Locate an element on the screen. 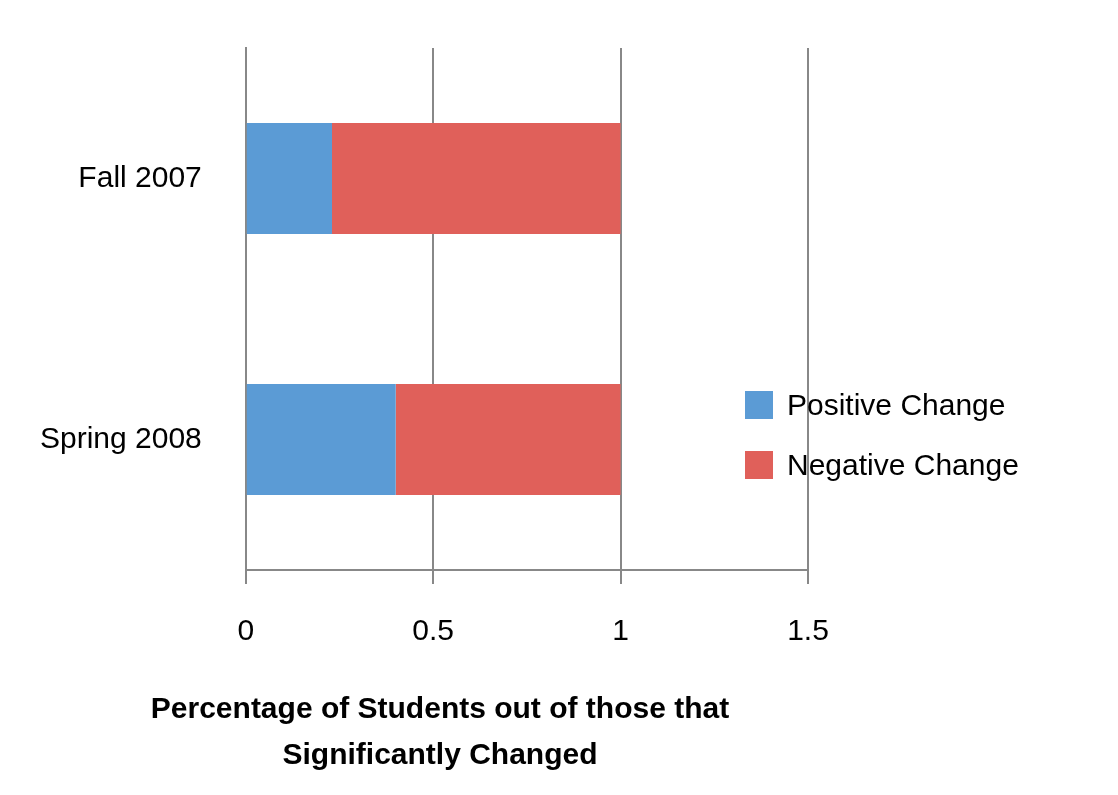 The image size is (1118, 795). y-tick-label: Fall 2007 is located at coordinates (140, 176).